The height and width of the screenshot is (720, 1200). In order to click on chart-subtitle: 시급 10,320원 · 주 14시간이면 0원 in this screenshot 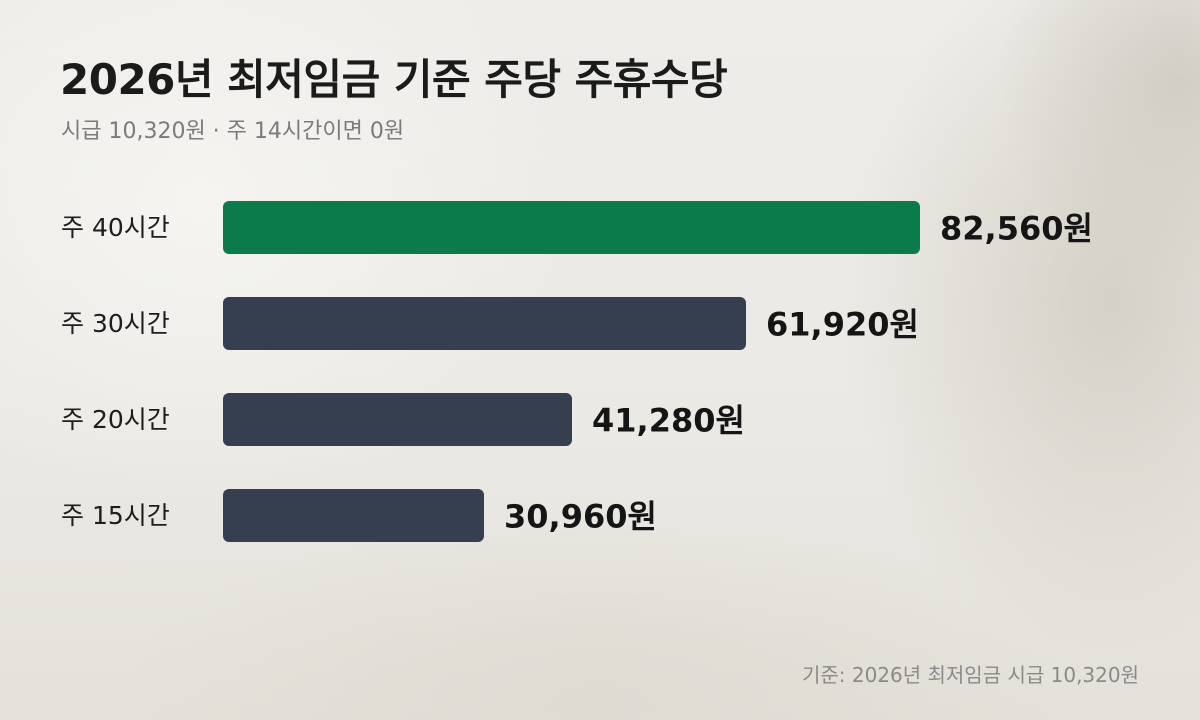, I will do `click(233, 131)`.